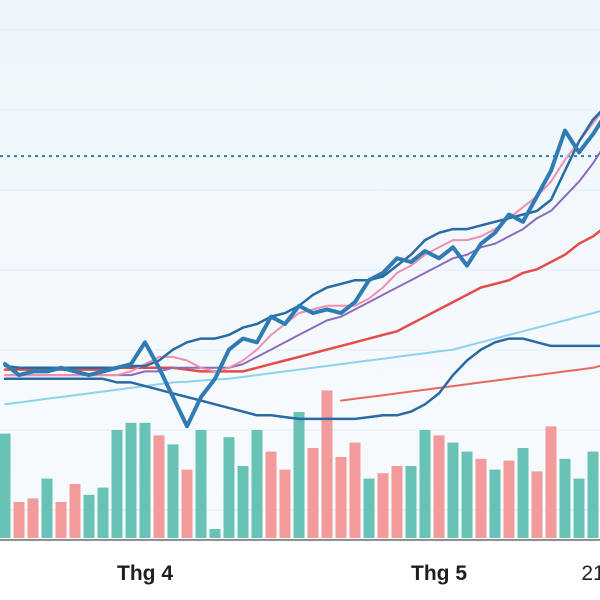 The image size is (600, 600). I want to click on x-tick-label: Thg 4, so click(145, 573).